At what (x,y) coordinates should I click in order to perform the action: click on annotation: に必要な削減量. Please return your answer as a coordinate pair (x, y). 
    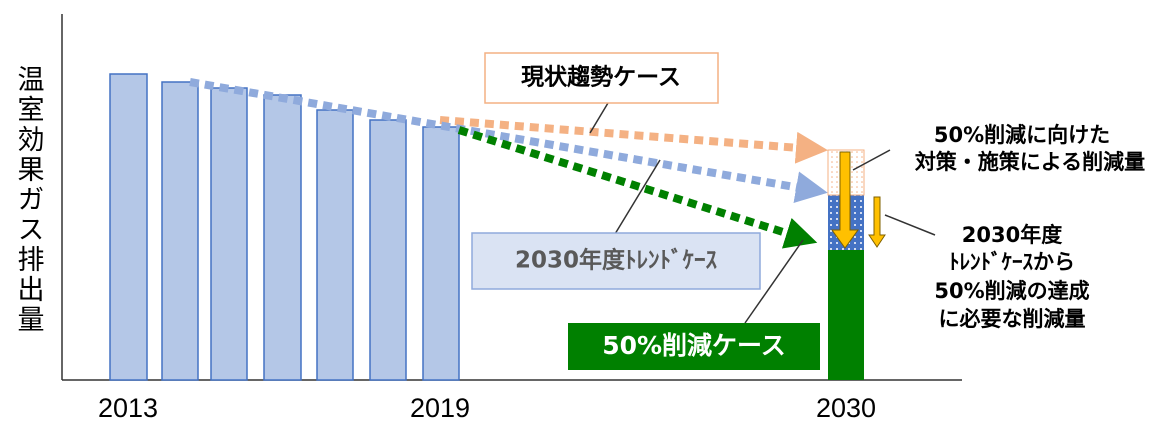
    Looking at the image, I should click on (1012, 319).